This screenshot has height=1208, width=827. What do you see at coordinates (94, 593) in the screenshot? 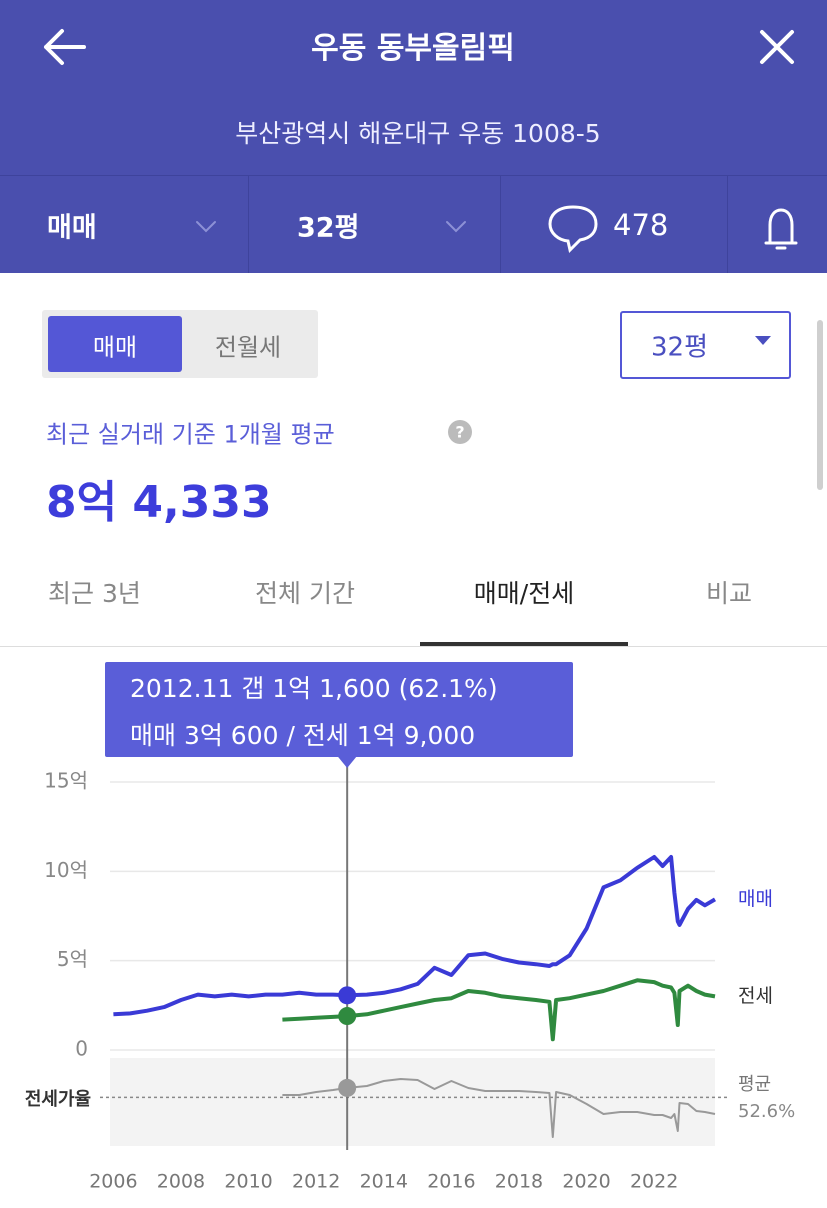
I see `tab: 최근 3년` at bounding box center [94, 593].